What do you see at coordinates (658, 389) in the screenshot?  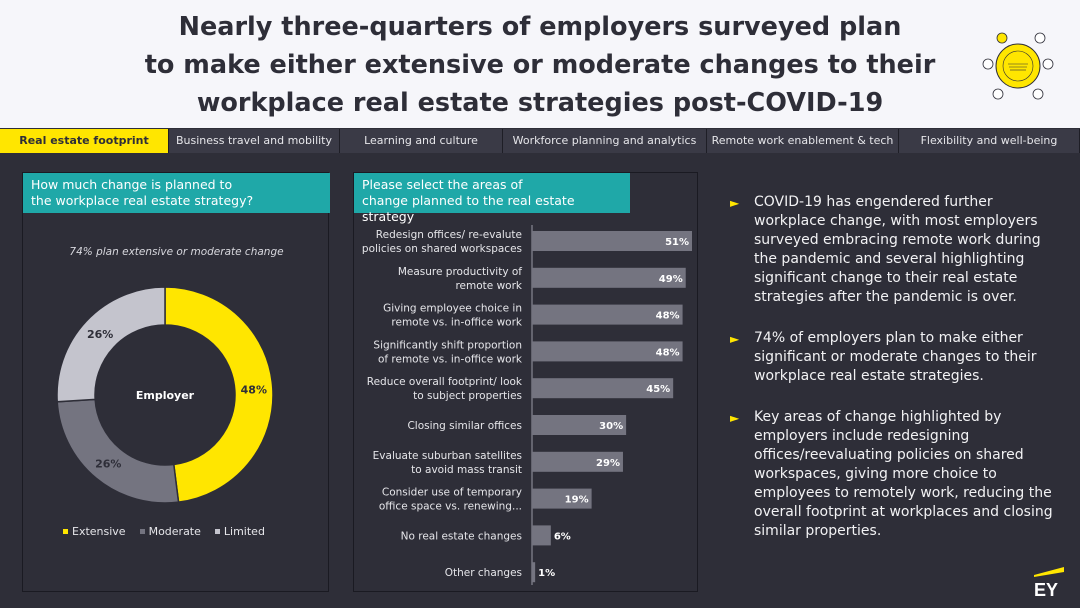 I see `bar-value-label: 45%` at bounding box center [658, 389].